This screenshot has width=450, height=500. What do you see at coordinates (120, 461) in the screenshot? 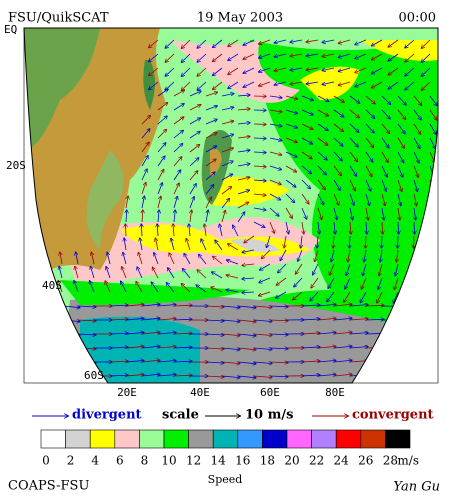
I see `colorbar-tick: 6` at bounding box center [120, 461].